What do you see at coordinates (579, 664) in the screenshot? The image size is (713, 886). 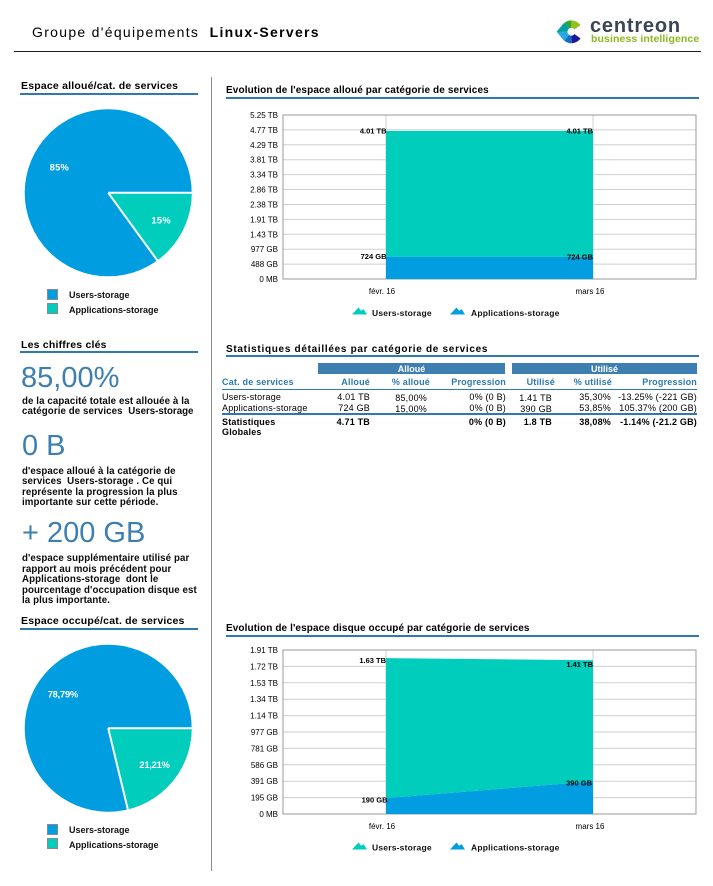 I see `svg-text: 1.41 TB` at bounding box center [579, 664].